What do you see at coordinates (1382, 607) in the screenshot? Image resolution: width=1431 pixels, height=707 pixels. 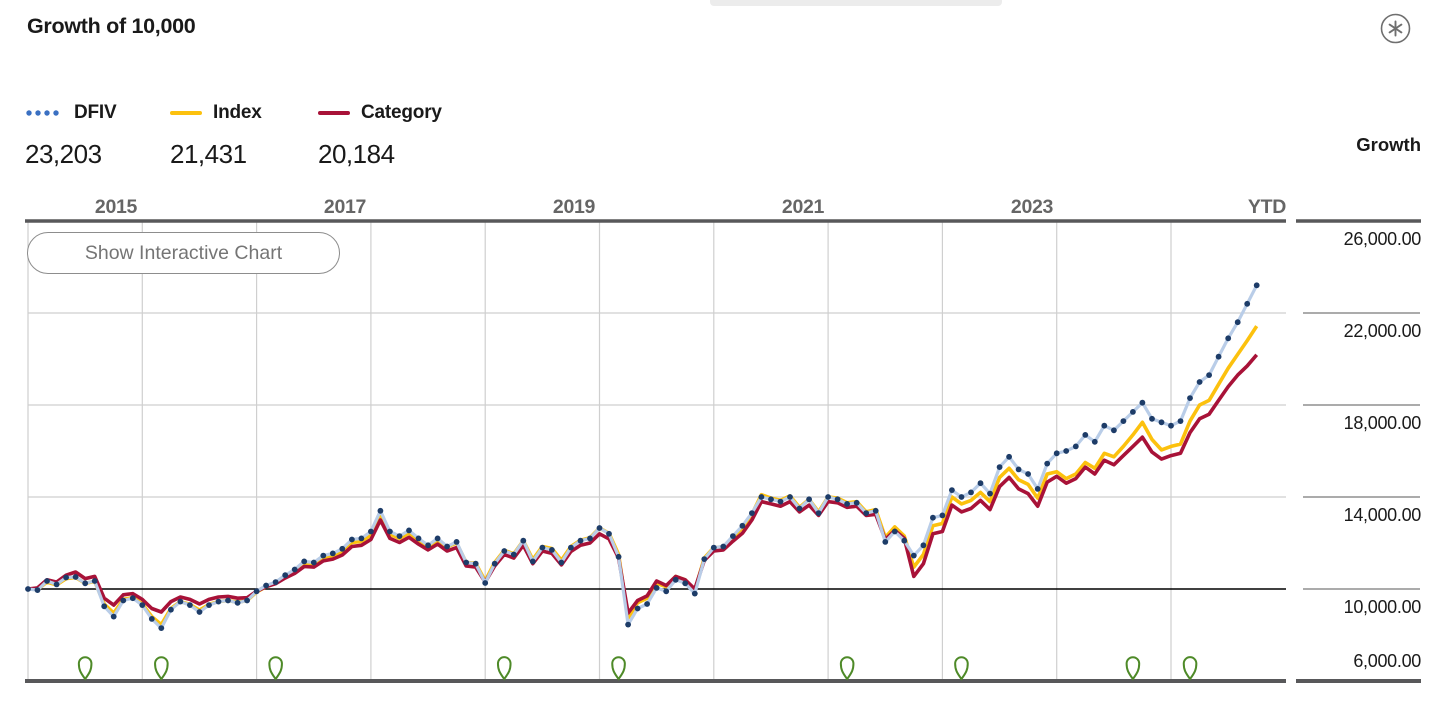 I see `y-tick-10000: 10,000.00` at bounding box center [1382, 607].